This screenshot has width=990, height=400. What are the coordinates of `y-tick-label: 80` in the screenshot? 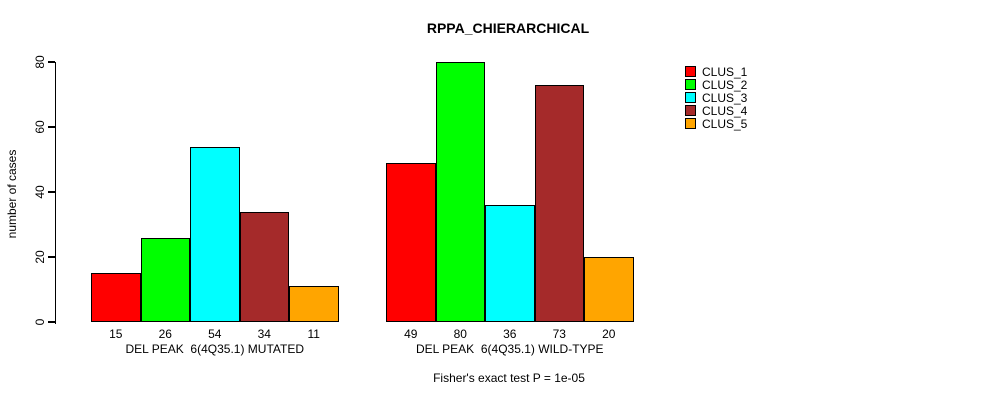 It's located at (40, 62).